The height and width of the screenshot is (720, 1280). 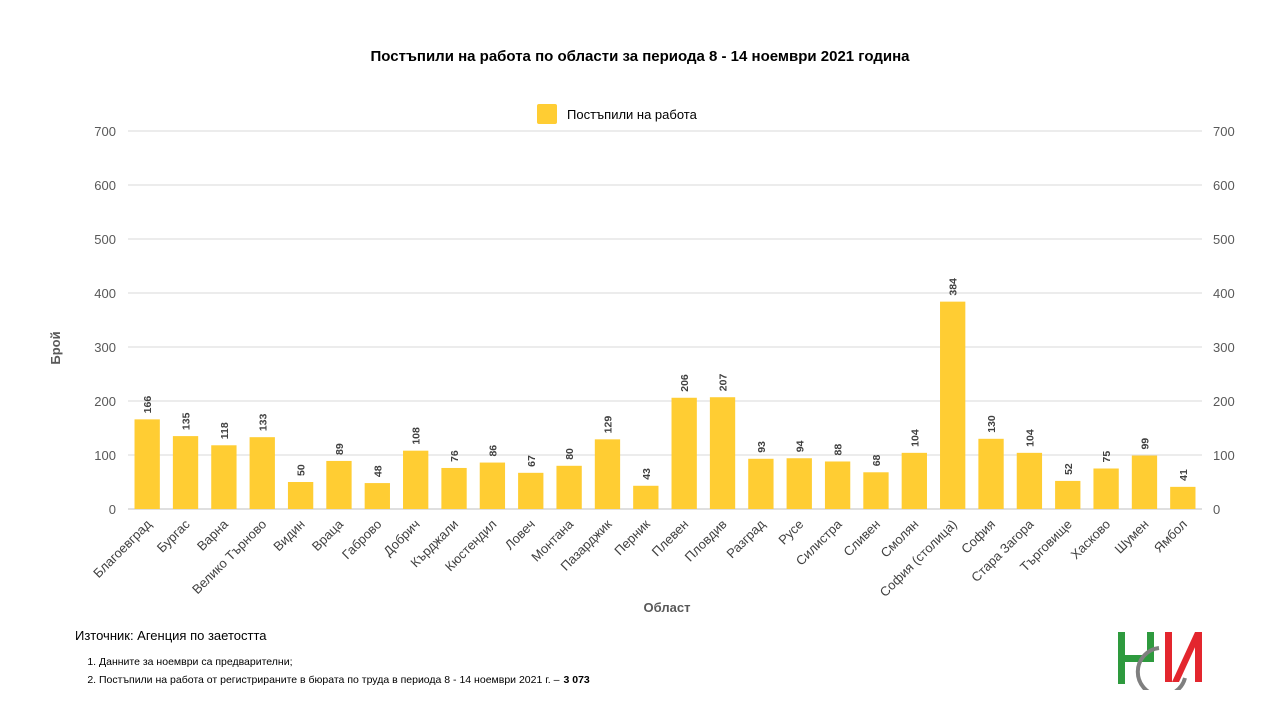 What do you see at coordinates (288, 535) in the screenshot?
I see `x-tick-label: Видин` at bounding box center [288, 535].